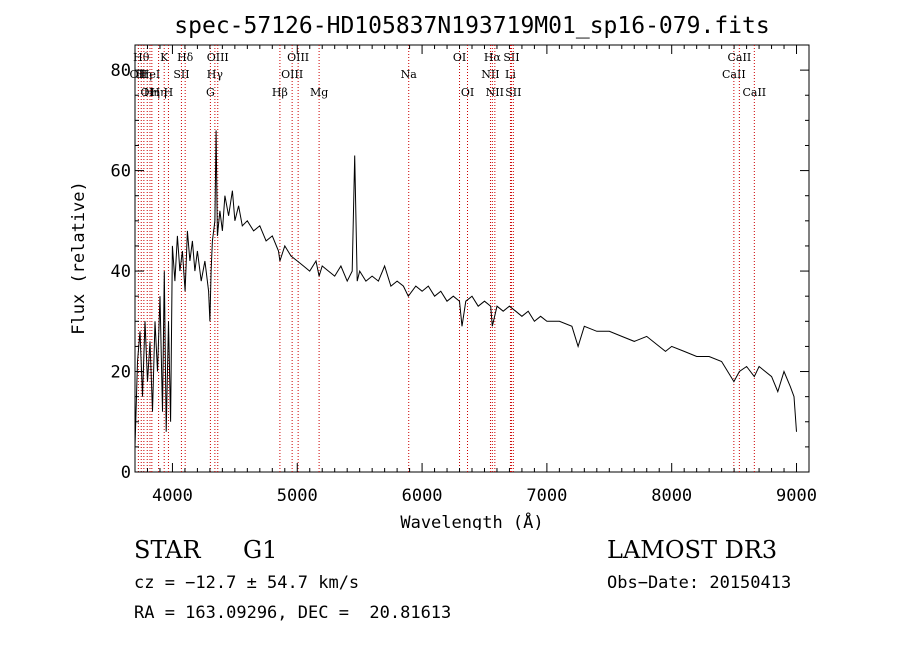 This screenshot has width=900, height=649. What do you see at coordinates (141, 57) in the screenshot?
I see `line-label-1: Hθ` at bounding box center [141, 57].